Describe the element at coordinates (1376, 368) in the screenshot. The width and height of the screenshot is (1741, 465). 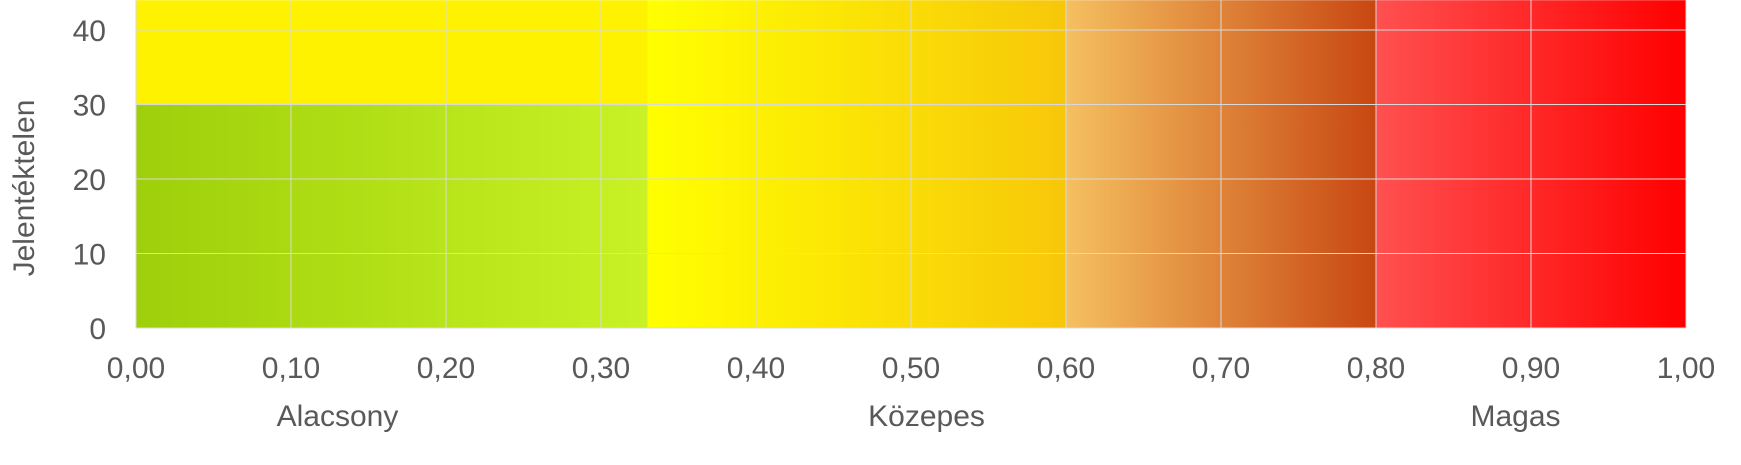
I see `x-tick-label: 0,80` at that location.